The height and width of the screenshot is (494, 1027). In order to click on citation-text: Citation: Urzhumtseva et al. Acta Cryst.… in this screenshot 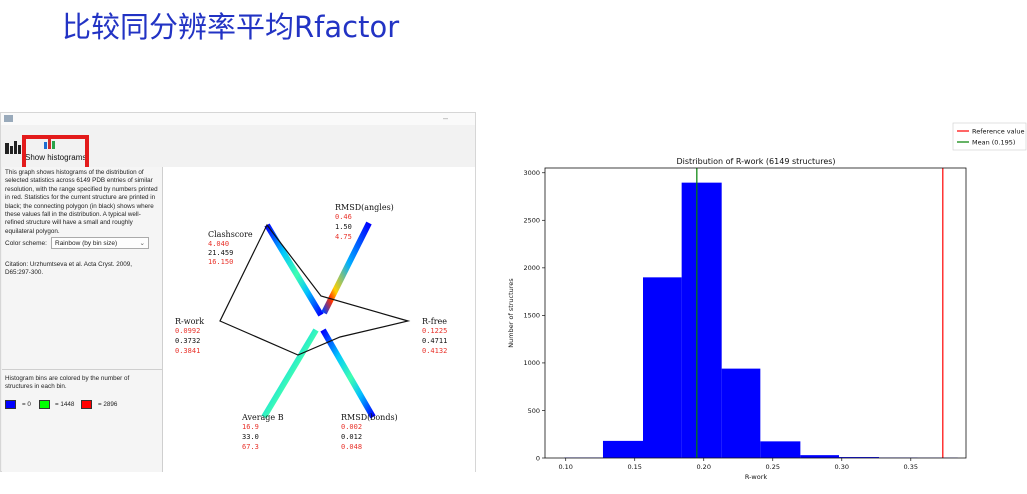, I will do `click(80, 269)`.